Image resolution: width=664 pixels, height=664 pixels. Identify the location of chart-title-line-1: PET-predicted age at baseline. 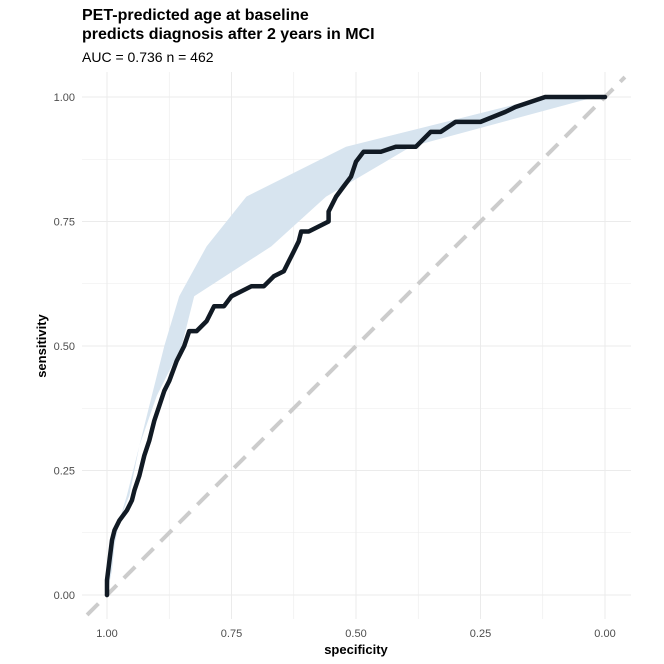
(195, 15).